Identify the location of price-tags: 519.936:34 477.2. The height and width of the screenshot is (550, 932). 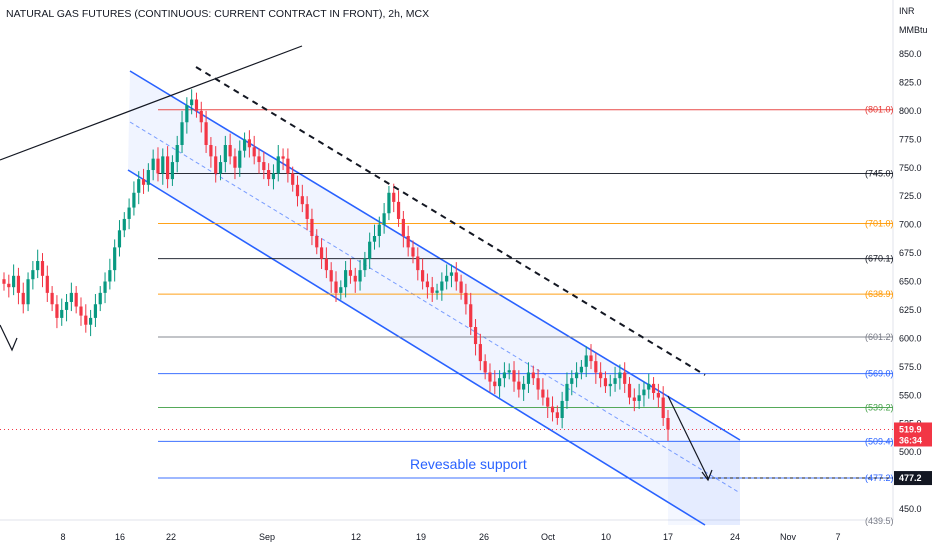
(913, 454).